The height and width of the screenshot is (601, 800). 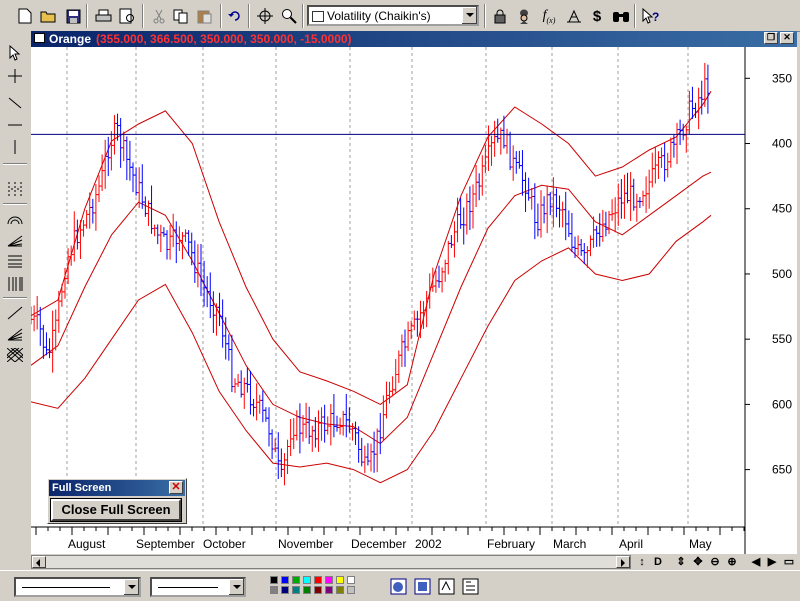 What do you see at coordinates (181, 16) in the screenshot?
I see `copy-icon` at bounding box center [181, 16].